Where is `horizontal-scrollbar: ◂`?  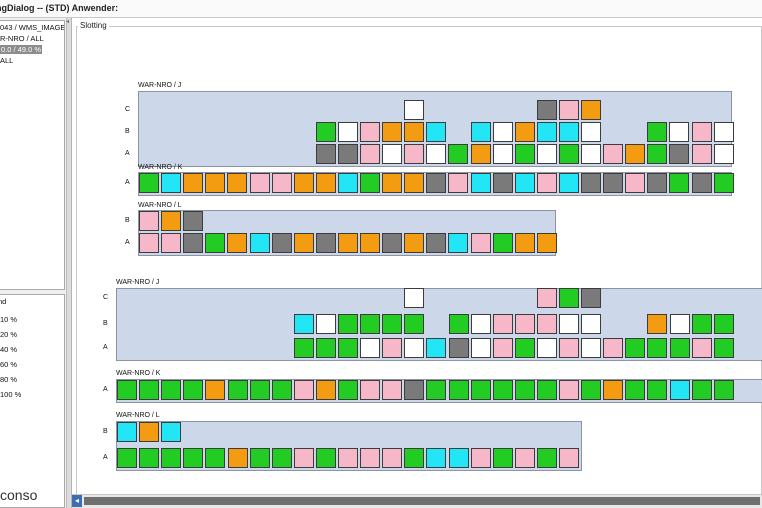
horizontal-scrollbar: ◂ is located at coordinates (417, 501).